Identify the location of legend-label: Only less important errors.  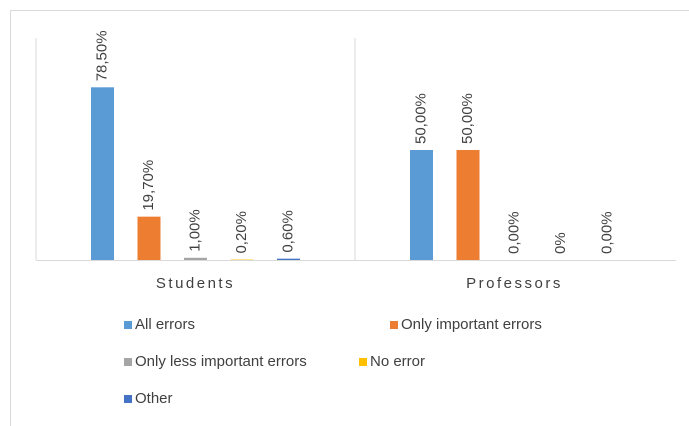
(221, 361).